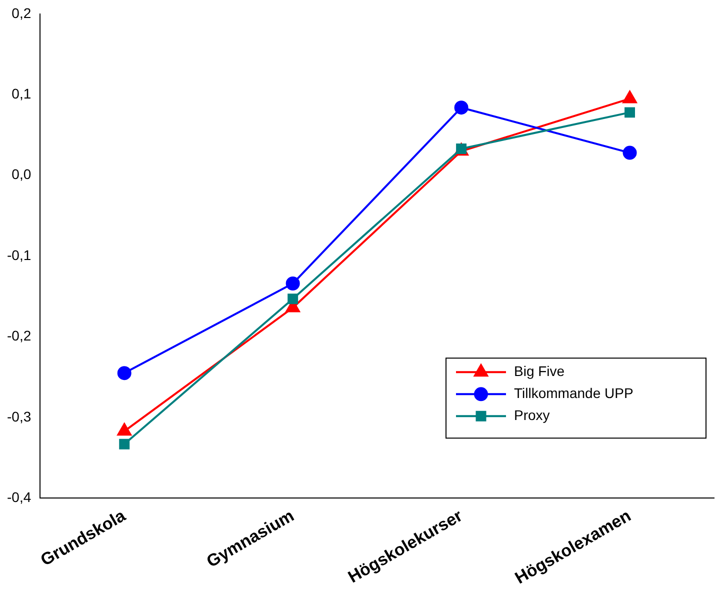 This screenshot has width=723, height=597. I want to click on y-tick-label: -0,4, so click(19, 497).